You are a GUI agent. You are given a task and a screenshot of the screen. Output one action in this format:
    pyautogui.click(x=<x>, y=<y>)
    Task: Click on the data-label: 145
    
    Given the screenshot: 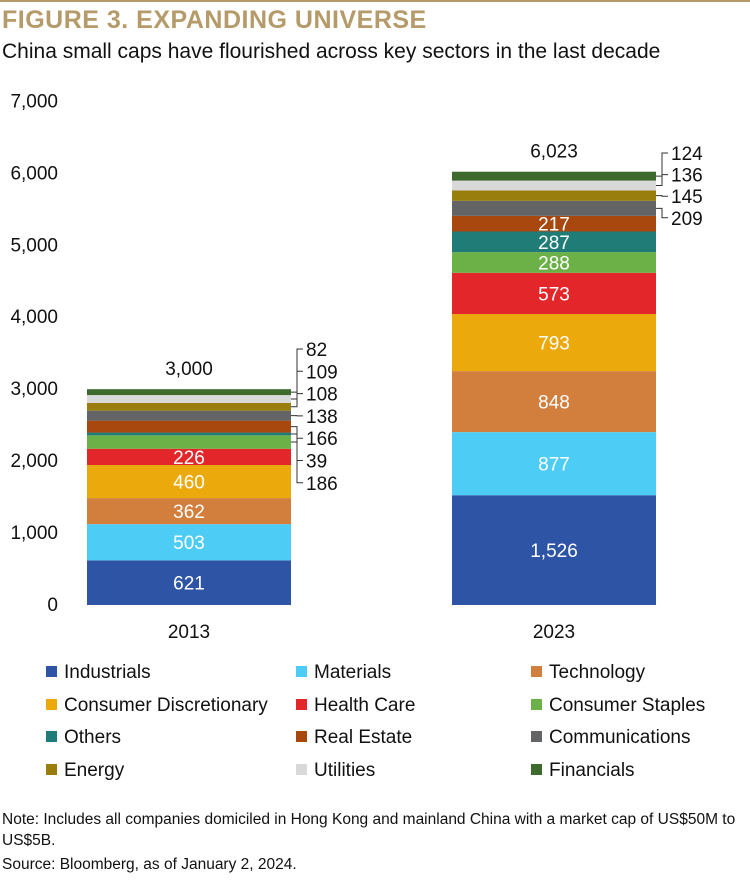 What is the action you would take?
    pyautogui.click(x=687, y=197)
    